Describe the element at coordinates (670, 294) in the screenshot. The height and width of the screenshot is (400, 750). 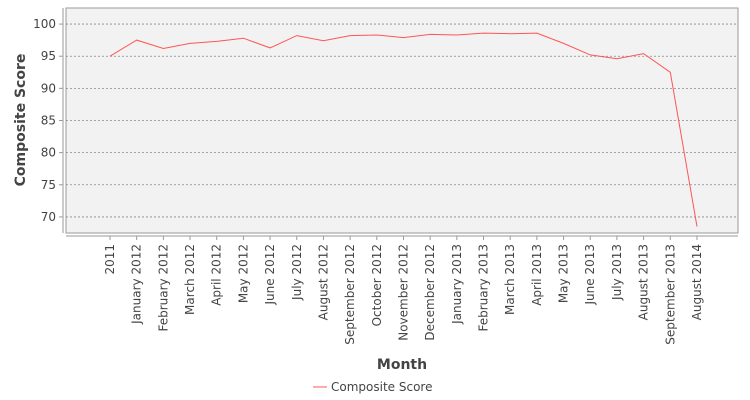
I see `x-tick-label: September 2013` at that location.